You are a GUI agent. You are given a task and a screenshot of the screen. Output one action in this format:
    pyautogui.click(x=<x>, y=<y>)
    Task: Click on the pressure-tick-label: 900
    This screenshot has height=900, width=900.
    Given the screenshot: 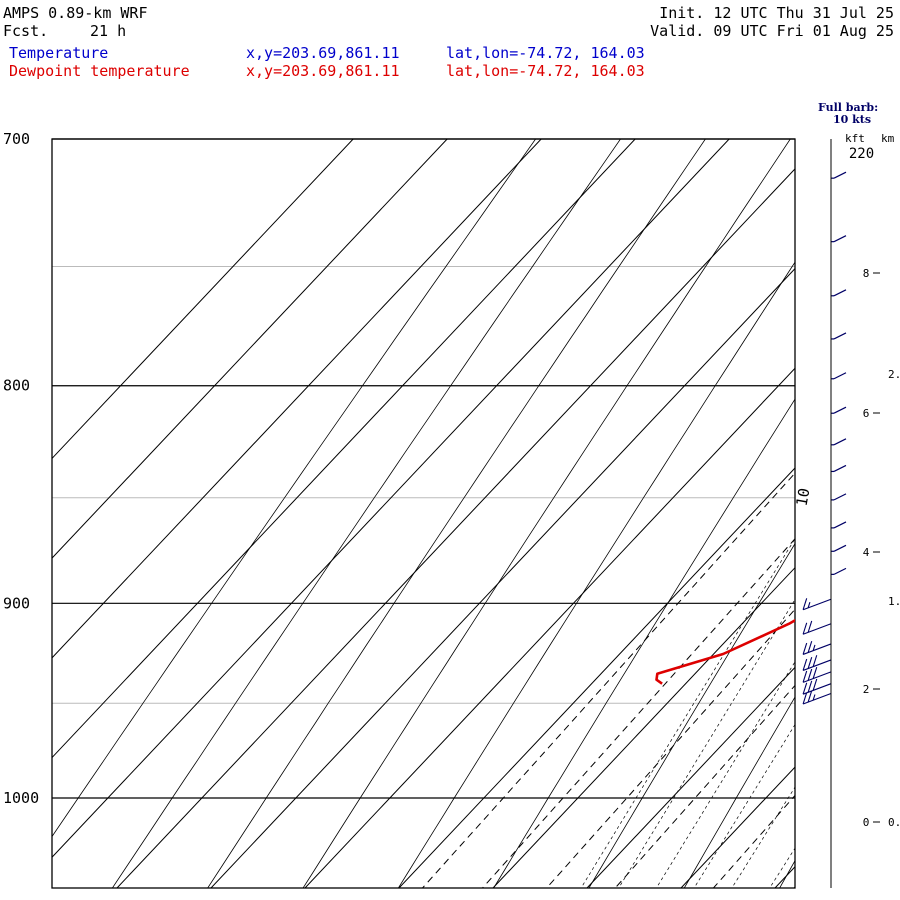 What is the action you would take?
    pyautogui.click(x=16, y=603)
    